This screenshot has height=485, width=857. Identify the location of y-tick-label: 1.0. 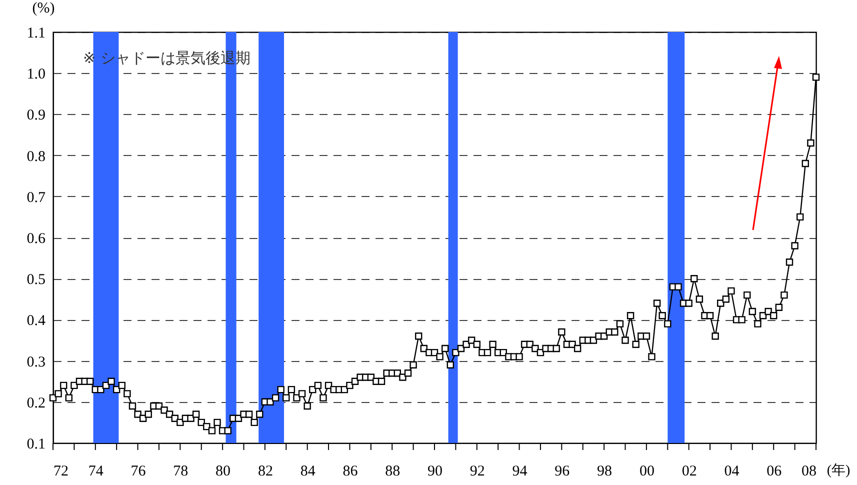
(36, 74).